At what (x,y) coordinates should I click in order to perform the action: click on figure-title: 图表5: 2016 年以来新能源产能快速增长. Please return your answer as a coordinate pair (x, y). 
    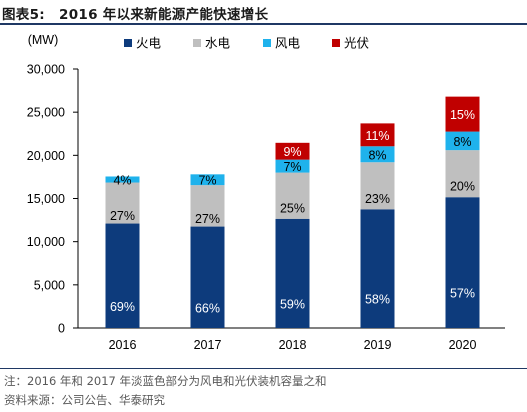
    Looking at the image, I should click on (142, 13).